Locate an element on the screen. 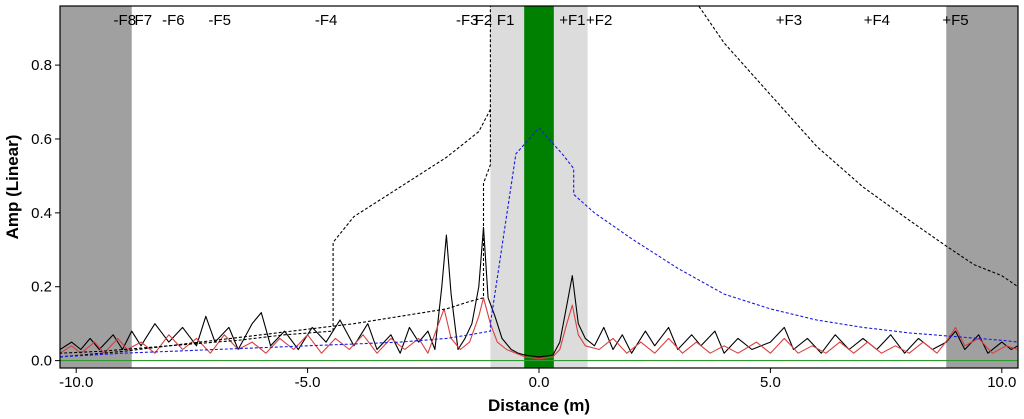 This screenshot has height=419, width=1024. marker-label-0: -F8 is located at coordinates (125, 20).